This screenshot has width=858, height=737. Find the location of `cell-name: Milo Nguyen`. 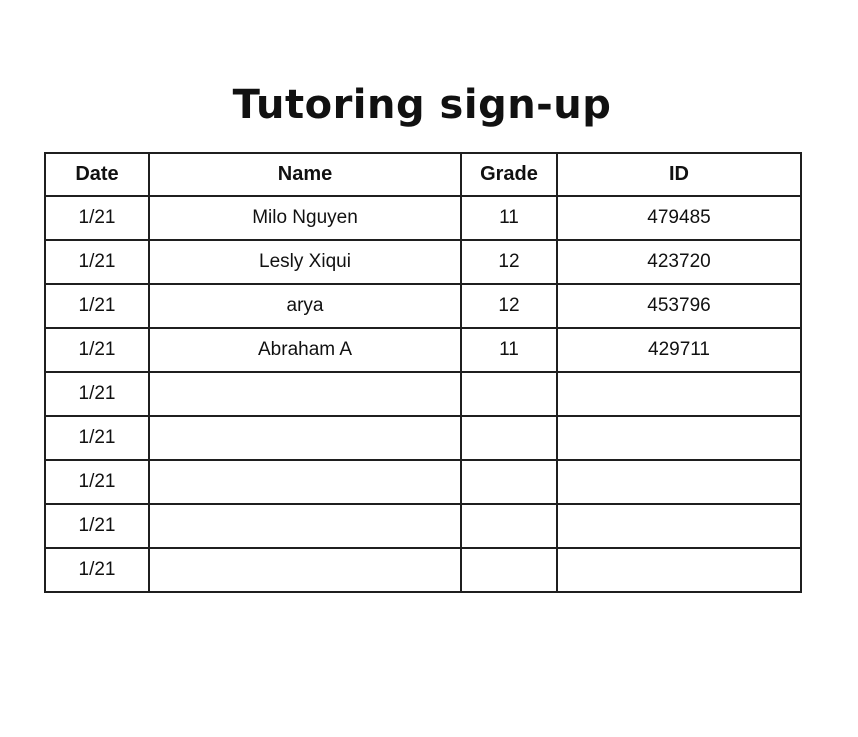

cell-name: Milo Nguyen is located at coordinates (305, 218).